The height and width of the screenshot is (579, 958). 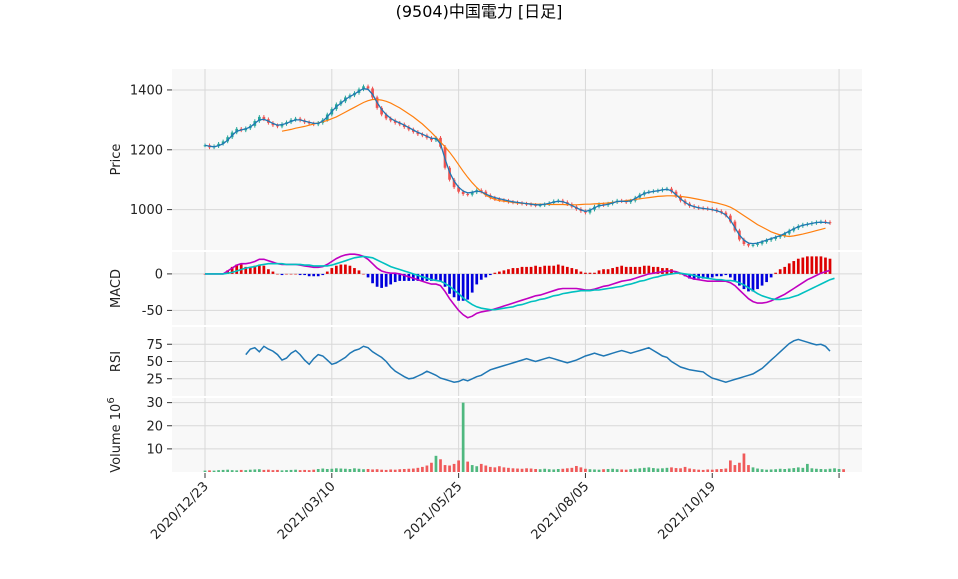 What do you see at coordinates (154, 426) in the screenshot?
I see `y-tick-label: 20` at bounding box center [154, 426].